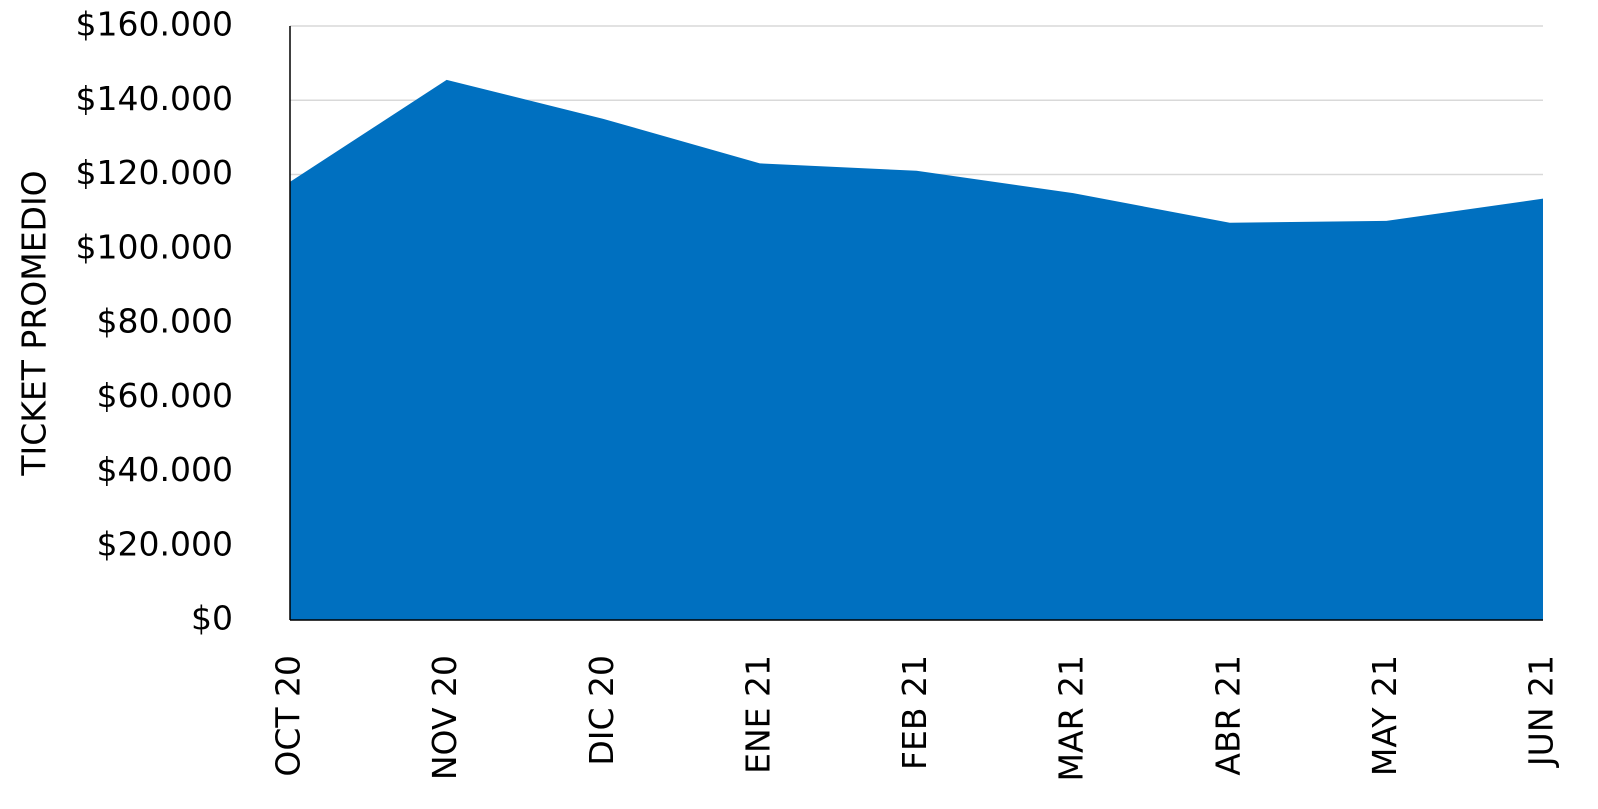  Describe the element at coordinates (165, 469) in the screenshot. I see `y-tick-label: $40.000` at that location.